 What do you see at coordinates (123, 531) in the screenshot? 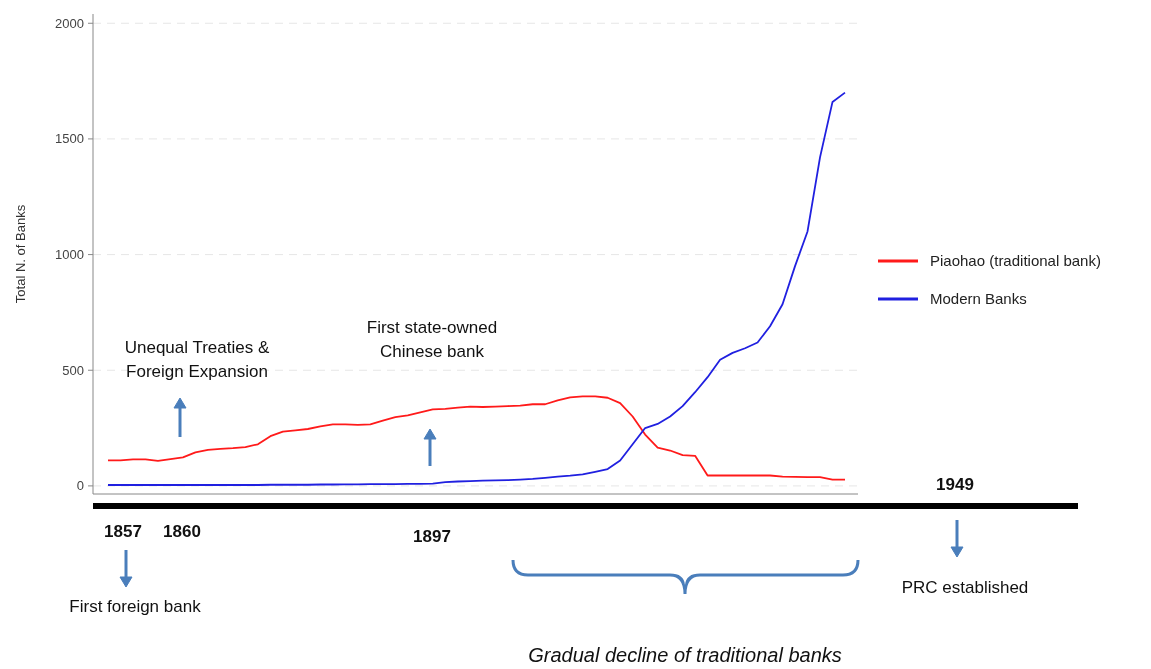
I see `text: 1857` at bounding box center [123, 531].